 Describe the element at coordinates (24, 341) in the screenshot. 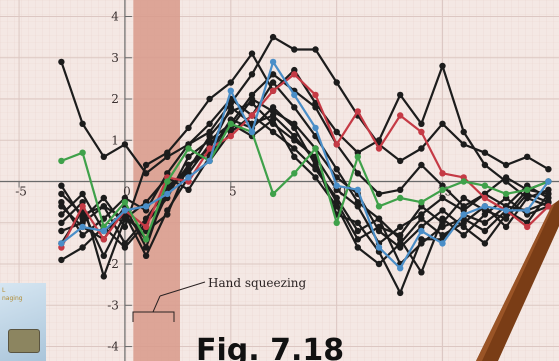

I see `thumbnail-device-image` at that location.